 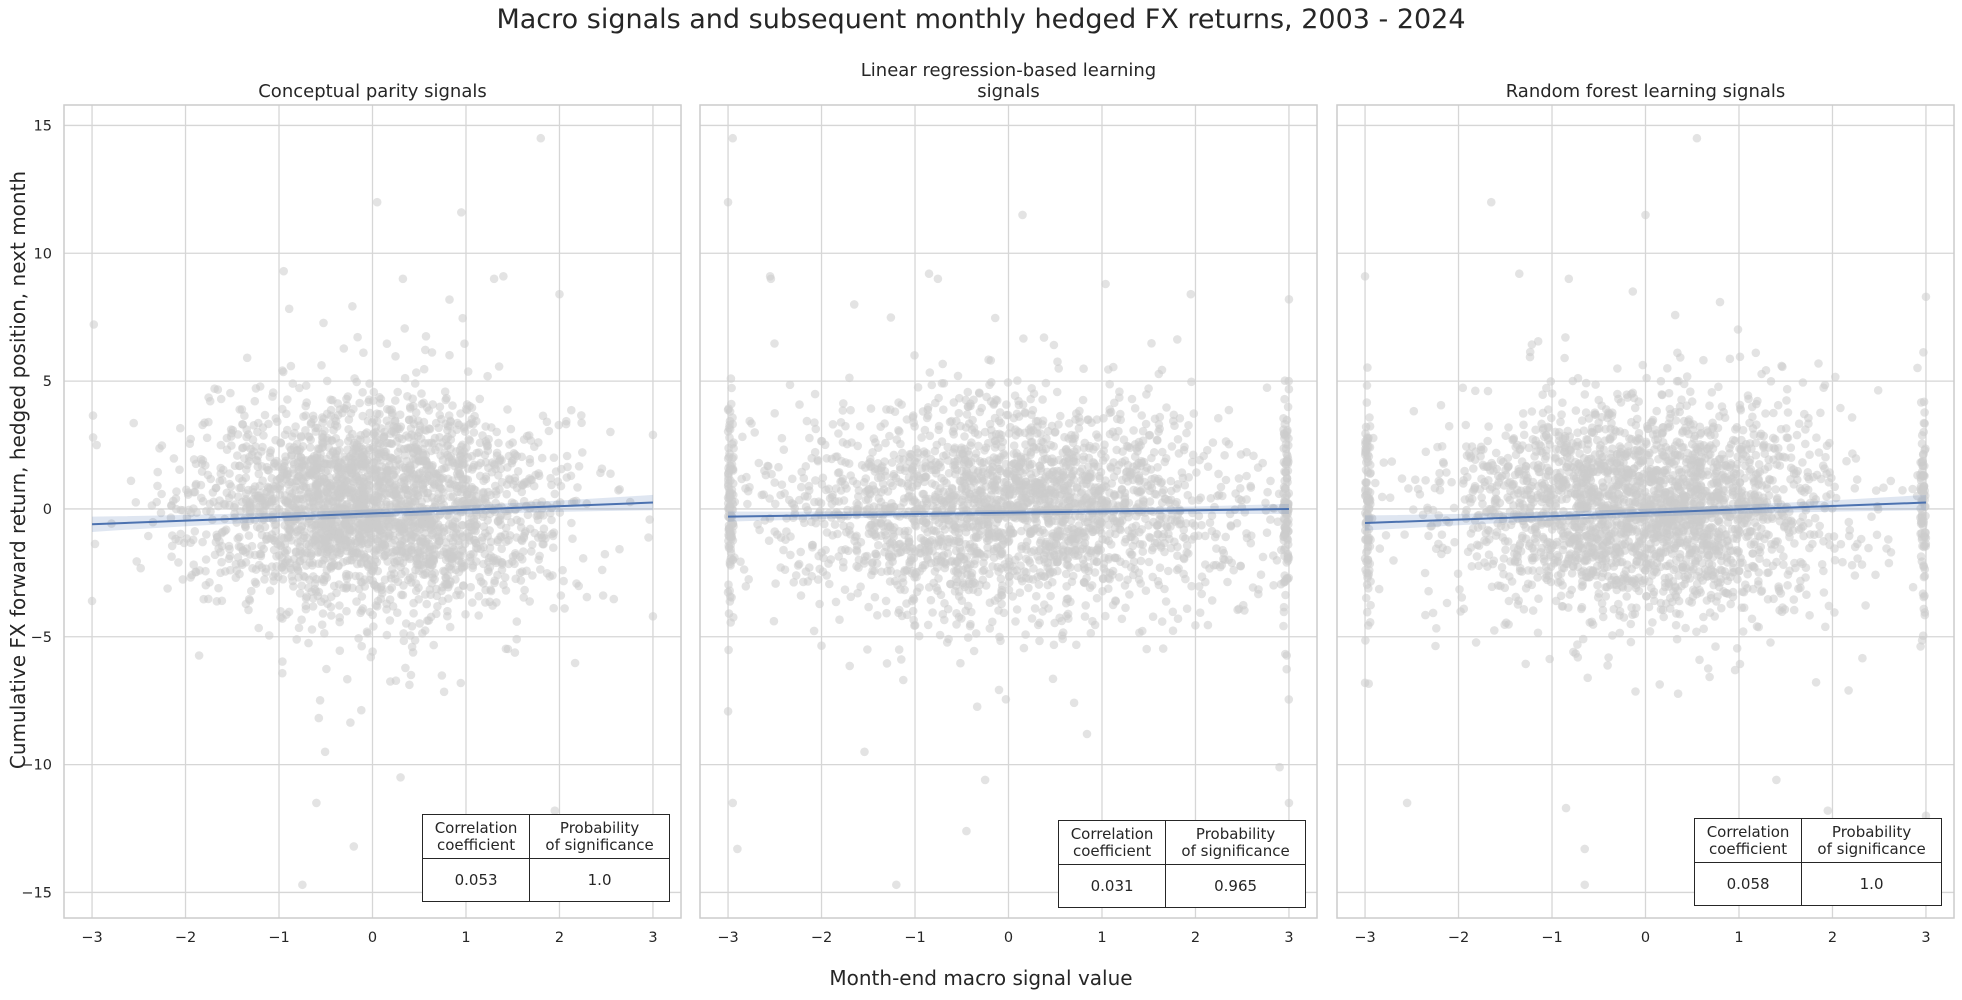 I want to click on x-tick-label: −1, so click(x=278, y=938).